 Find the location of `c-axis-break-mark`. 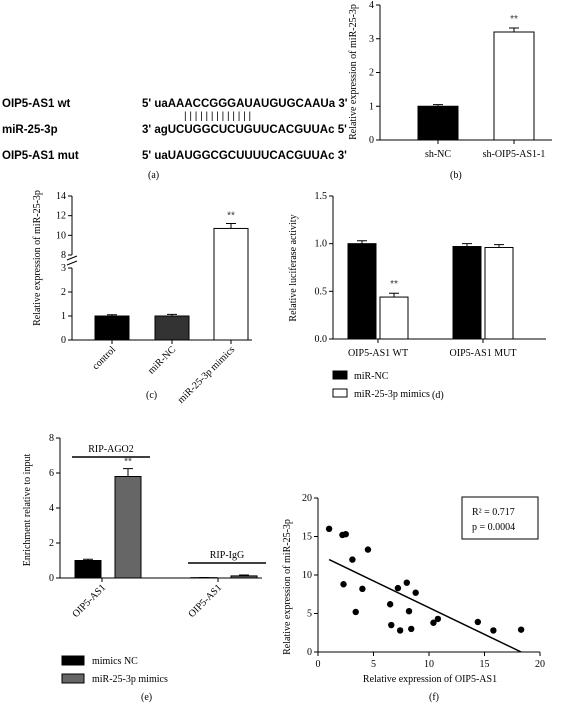

c-axis-break-mark is located at coordinates (72, 260).